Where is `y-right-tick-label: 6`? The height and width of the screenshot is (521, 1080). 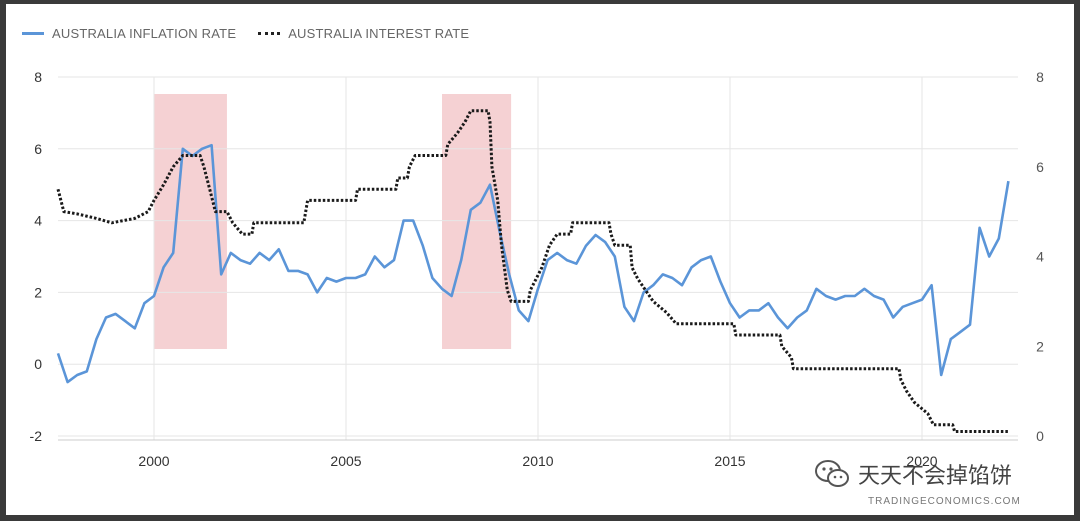 y-right-tick-label: 6 is located at coordinates (1040, 167).